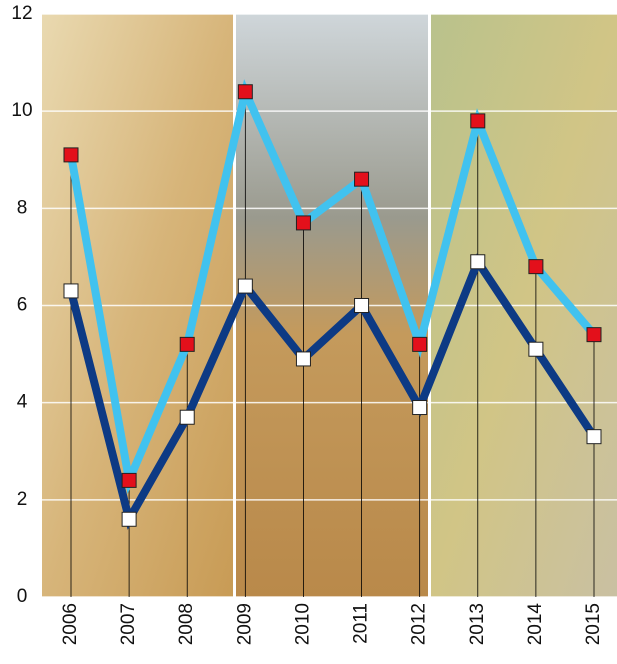 This screenshot has width=617, height=664. What do you see at coordinates (22, 499) in the screenshot?
I see `y-tick-label: 2` at bounding box center [22, 499].